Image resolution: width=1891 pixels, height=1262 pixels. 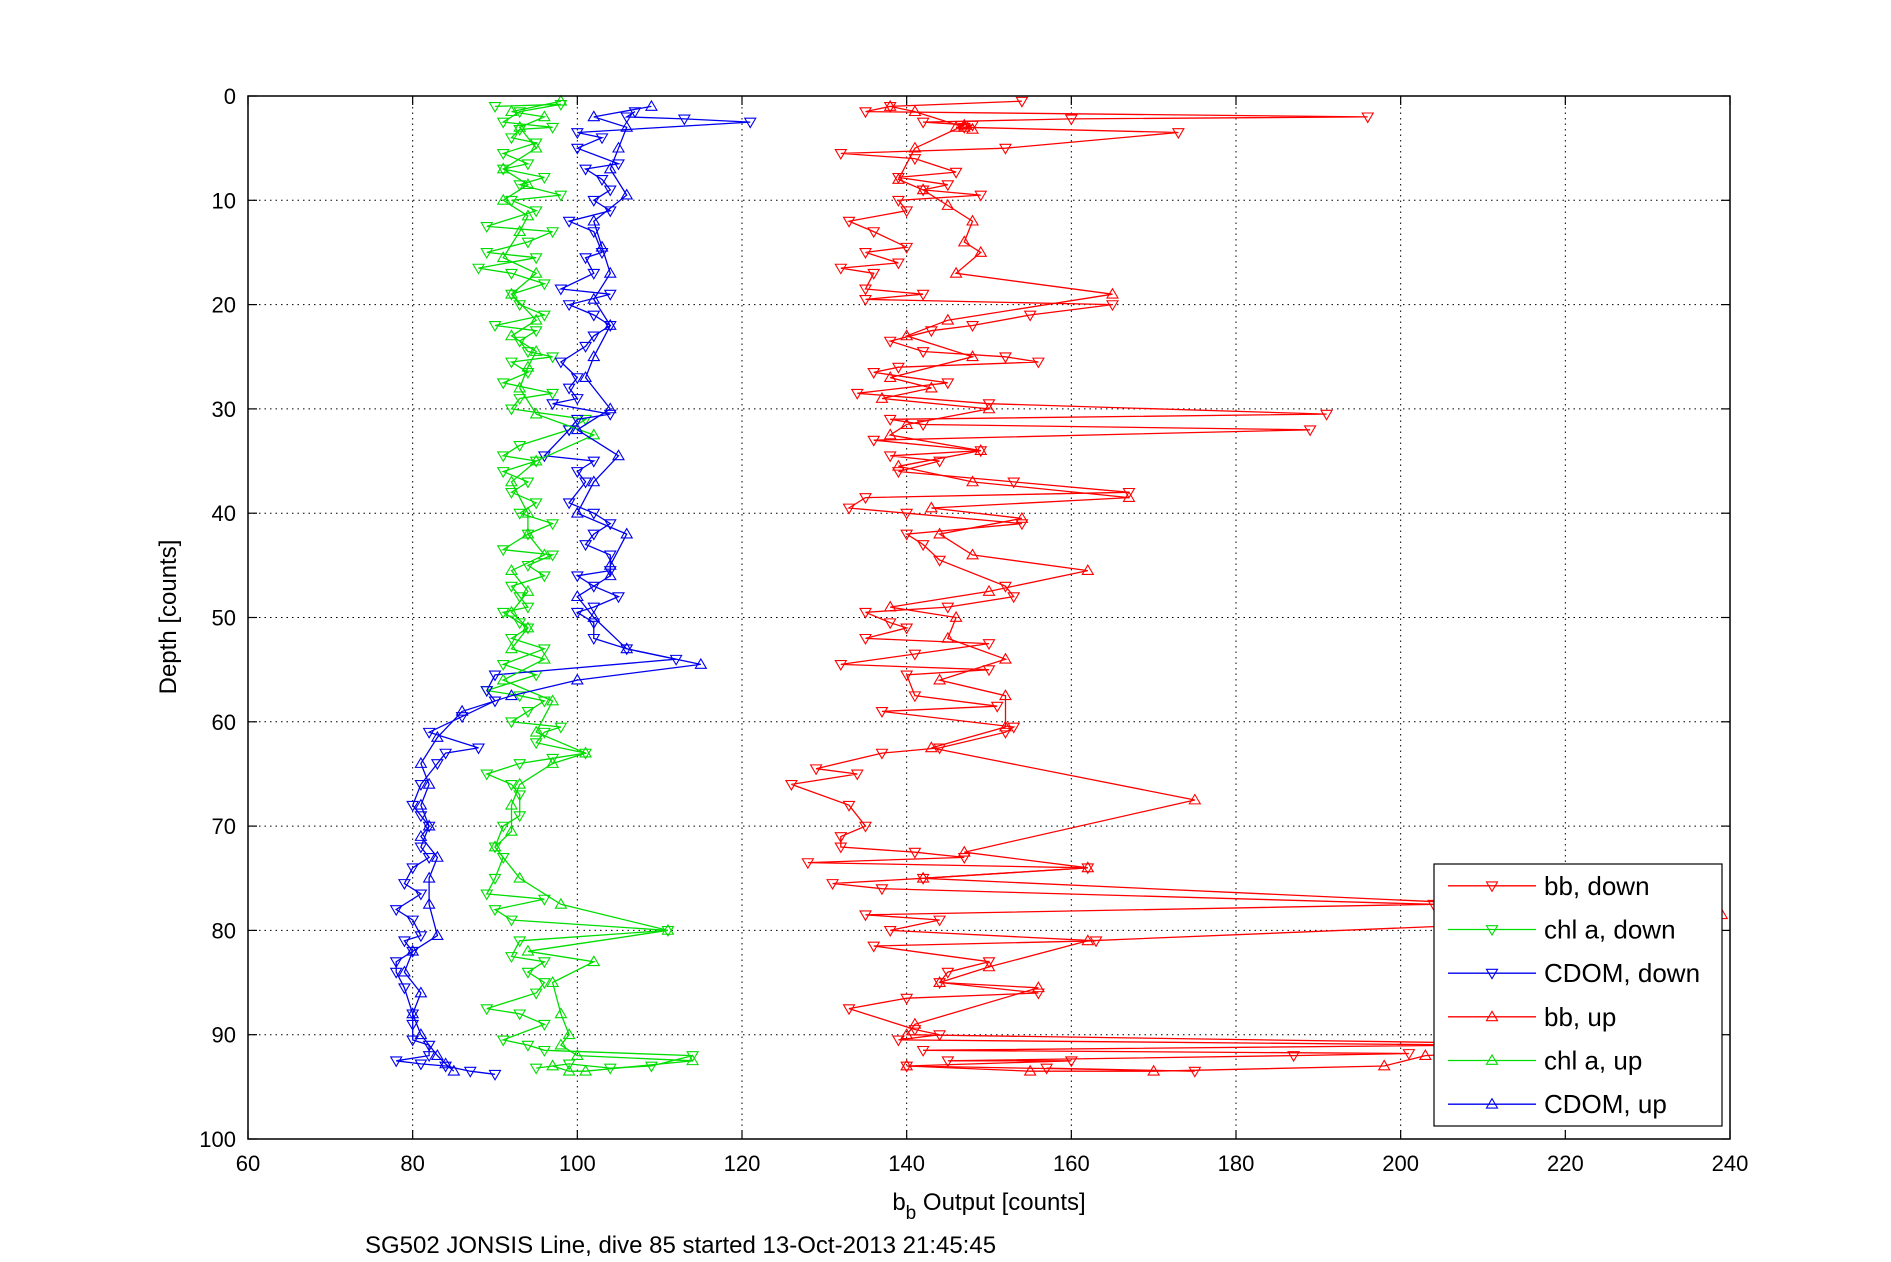 What do you see at coordinates (168, 617) in the screenshot?
I see `y-axis-label: Depth [counts]` at bounding box center [168, 617].